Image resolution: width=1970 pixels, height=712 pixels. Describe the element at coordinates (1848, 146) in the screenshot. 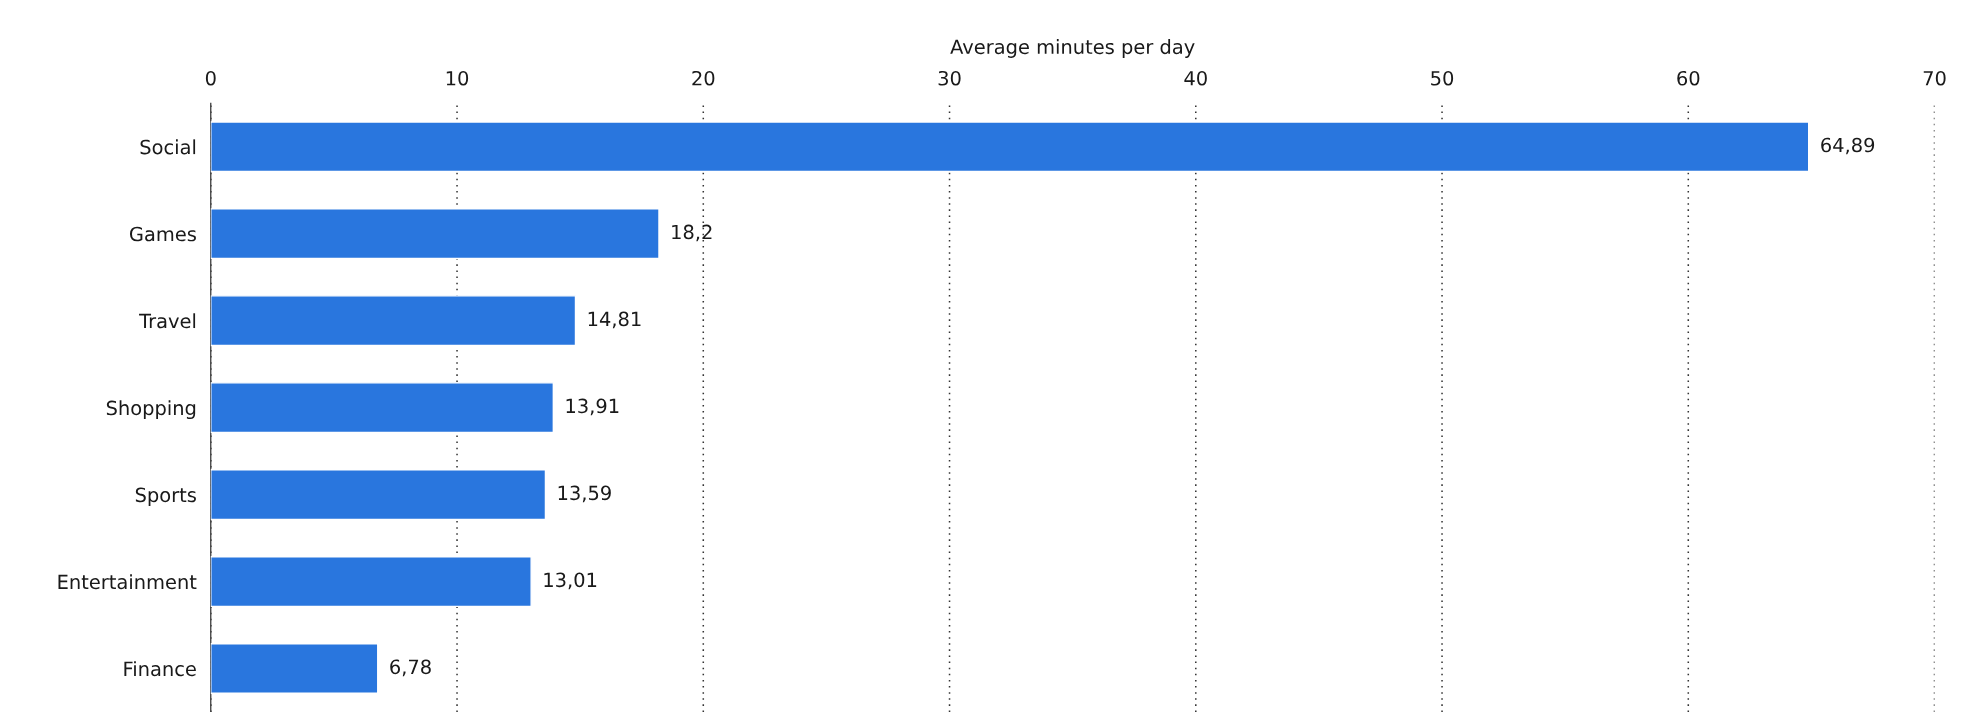

I see `data-label: 64,89` at that location.